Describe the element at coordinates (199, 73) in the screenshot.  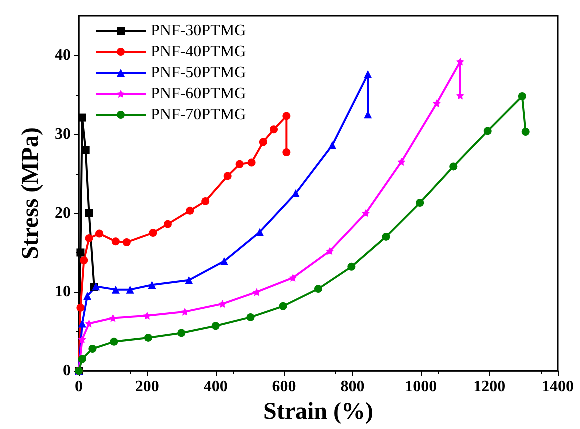
I see `legend-label: PNF-50PTMG` at that location.